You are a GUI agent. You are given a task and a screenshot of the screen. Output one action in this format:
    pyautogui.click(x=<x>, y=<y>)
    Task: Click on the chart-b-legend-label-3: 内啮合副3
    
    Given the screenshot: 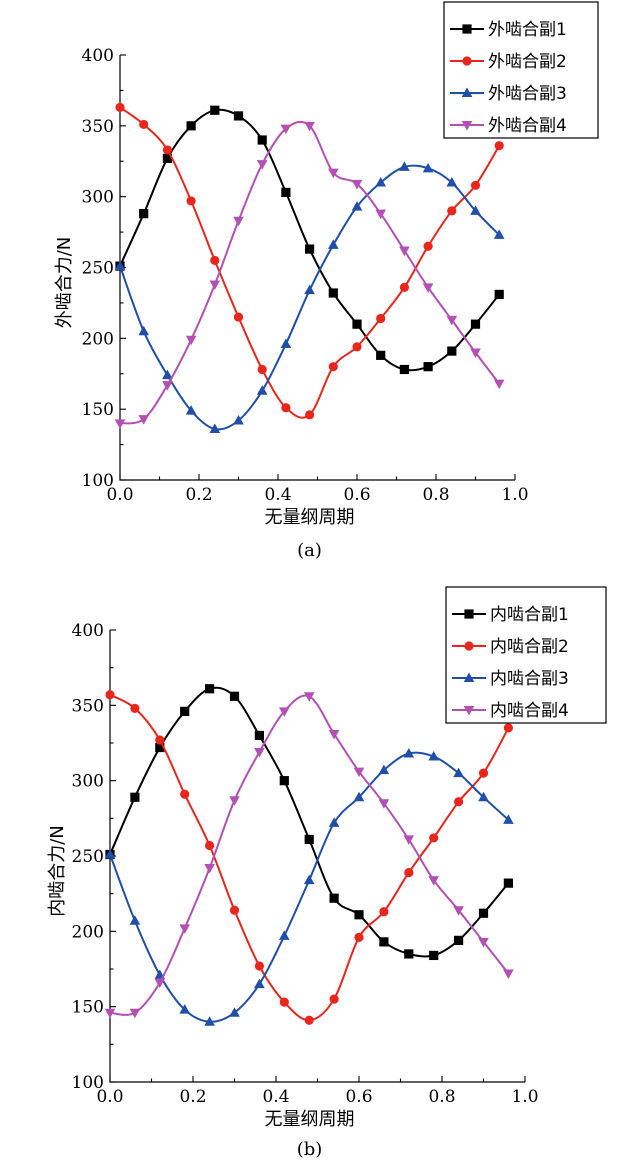 What is the action you would take?
    pyautogui.click(x=529, y=679)
    